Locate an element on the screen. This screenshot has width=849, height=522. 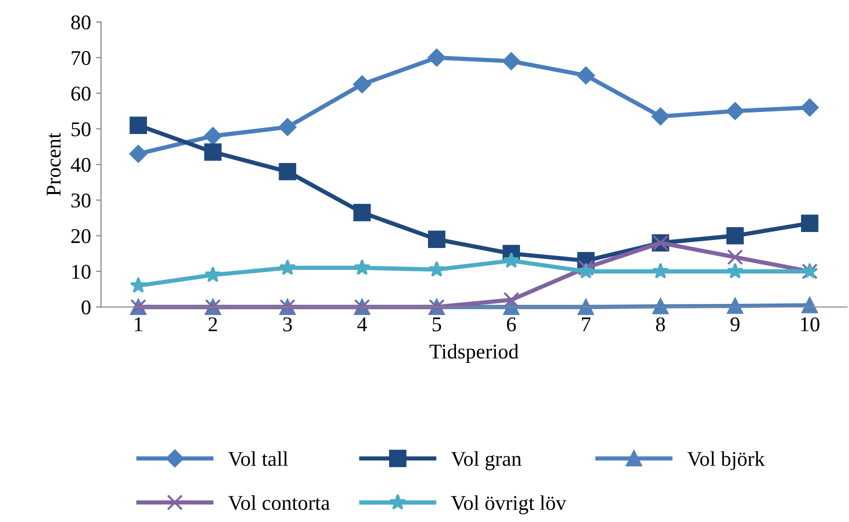
x-tick-label: 6 is located at coordinates (511, 324).